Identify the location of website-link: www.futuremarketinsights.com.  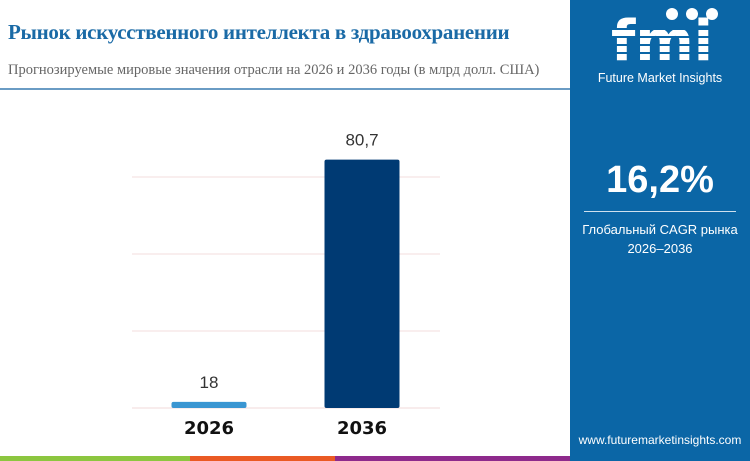
(660, 440).